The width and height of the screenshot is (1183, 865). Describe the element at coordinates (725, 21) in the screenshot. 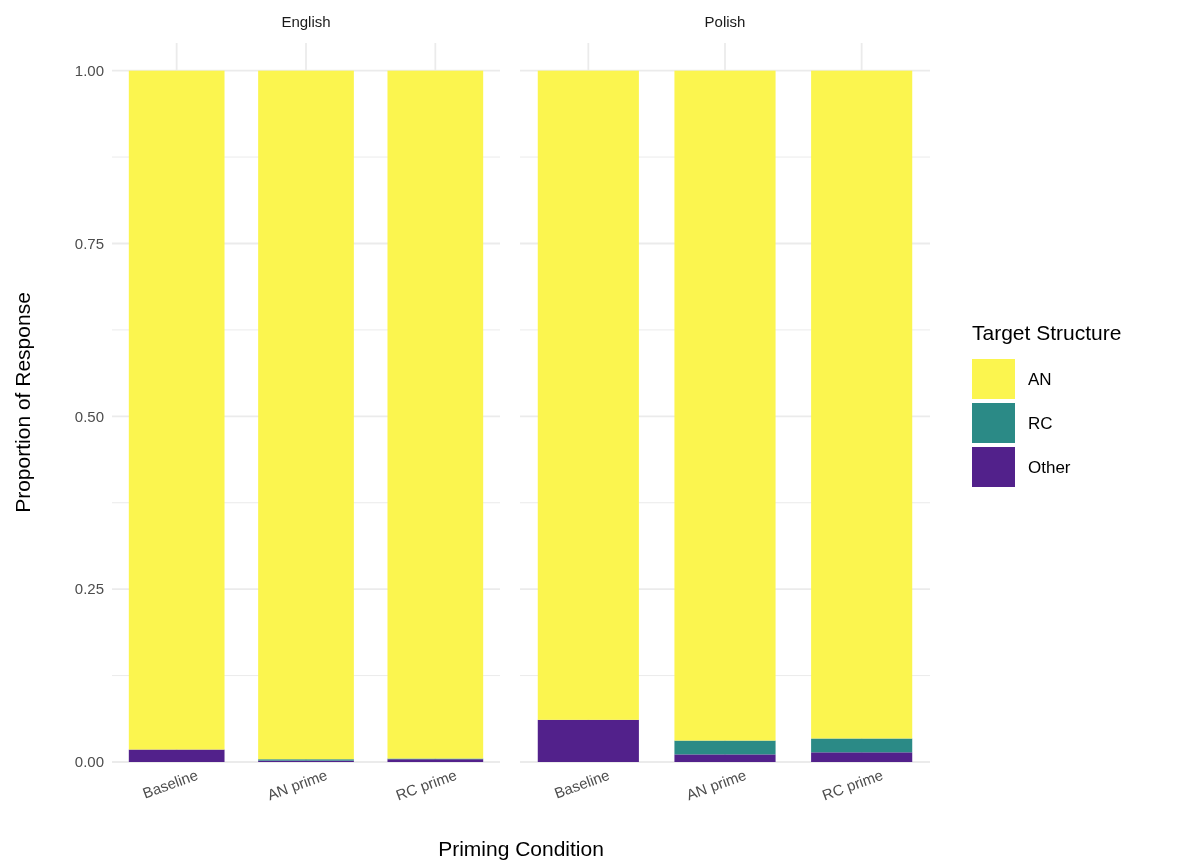

I see `chart-title: Polish` at that location.